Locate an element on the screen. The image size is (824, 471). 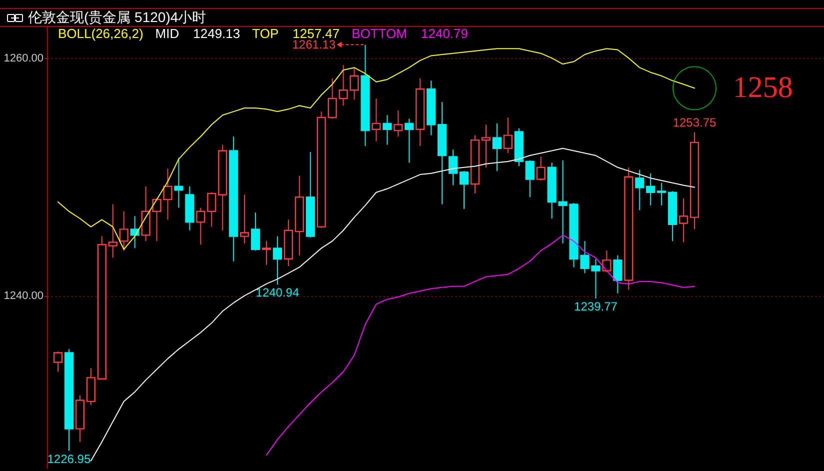
text: TOP is located at coordinates (265, 33).